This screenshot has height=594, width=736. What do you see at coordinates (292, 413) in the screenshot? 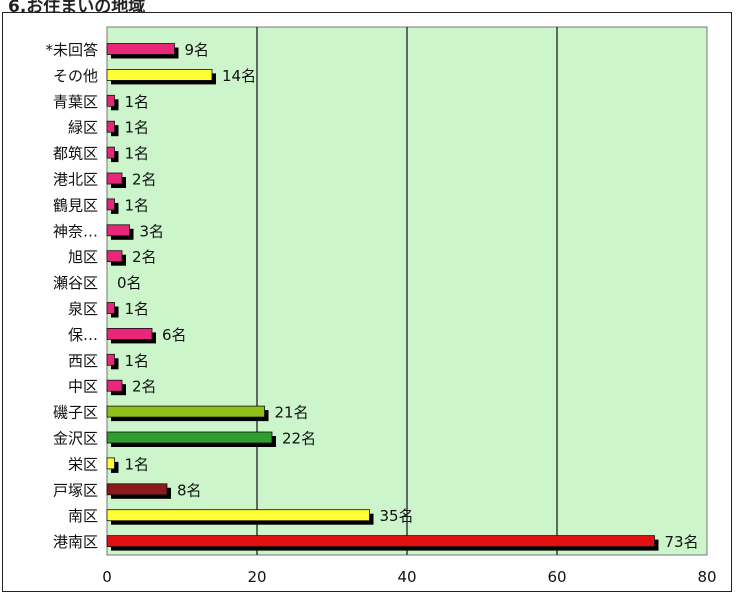
I see `data-label: 21名` at bounding box center [292, 413].